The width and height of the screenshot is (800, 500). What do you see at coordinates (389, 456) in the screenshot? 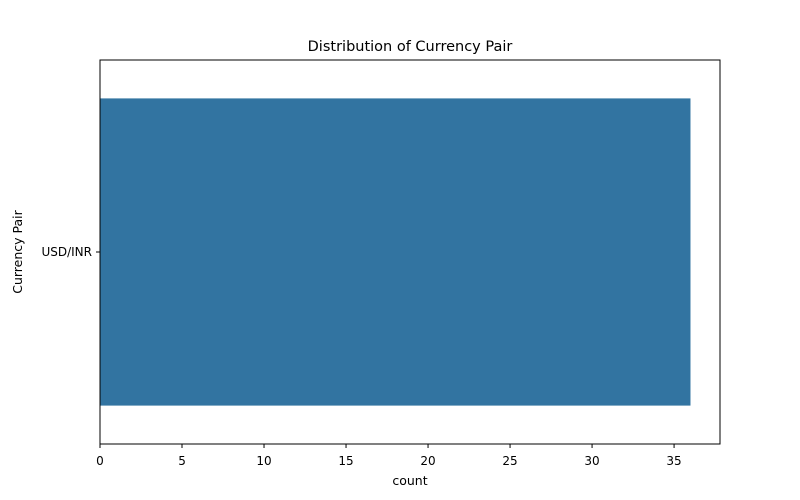
I see `x-axis-ticks: 0 5 10 15 20 25 30 35` at bounding box center [389, 456].